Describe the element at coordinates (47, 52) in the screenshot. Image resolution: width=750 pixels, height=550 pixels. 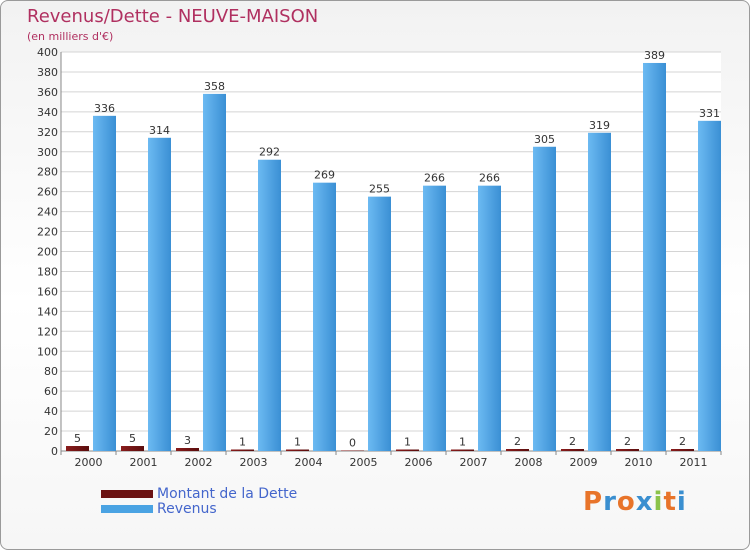
I see `y-tick-label: 400` at that location.